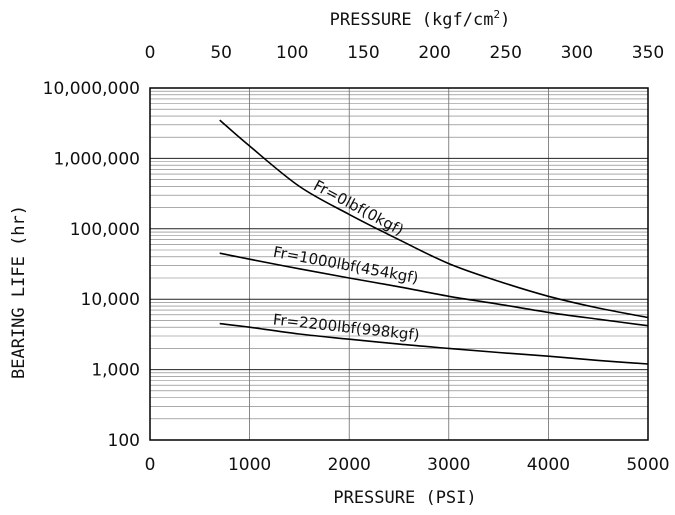 The width and height of the screenshot is (675, 515). What do you see at coordinates (496, 14) in the screenshot?
I see `top-axis-title-superscript: 2` at bounding box center [496, 14].